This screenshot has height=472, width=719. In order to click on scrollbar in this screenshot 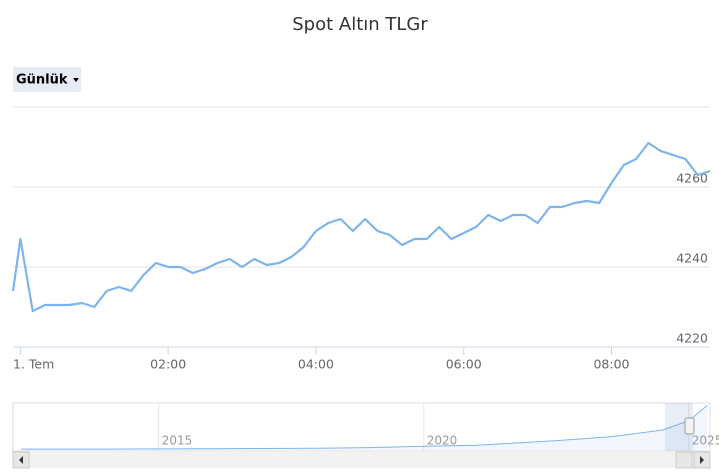, I will do `click(361, 460)`.